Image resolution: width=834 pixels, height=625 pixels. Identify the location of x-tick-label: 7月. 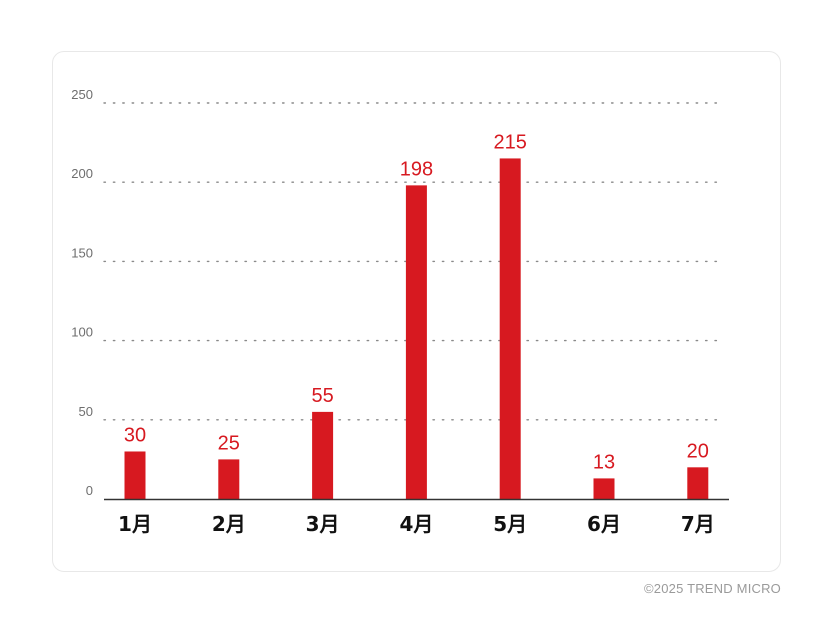
(698, 524).